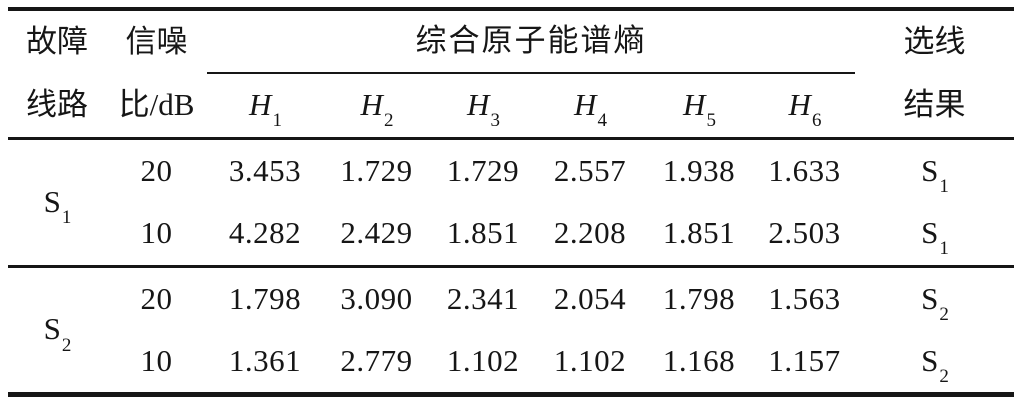  What do you see at coordinates (590, 170) in the screenshot?
I see `cell-h4: 2.557` at bounding box center [590, 170].